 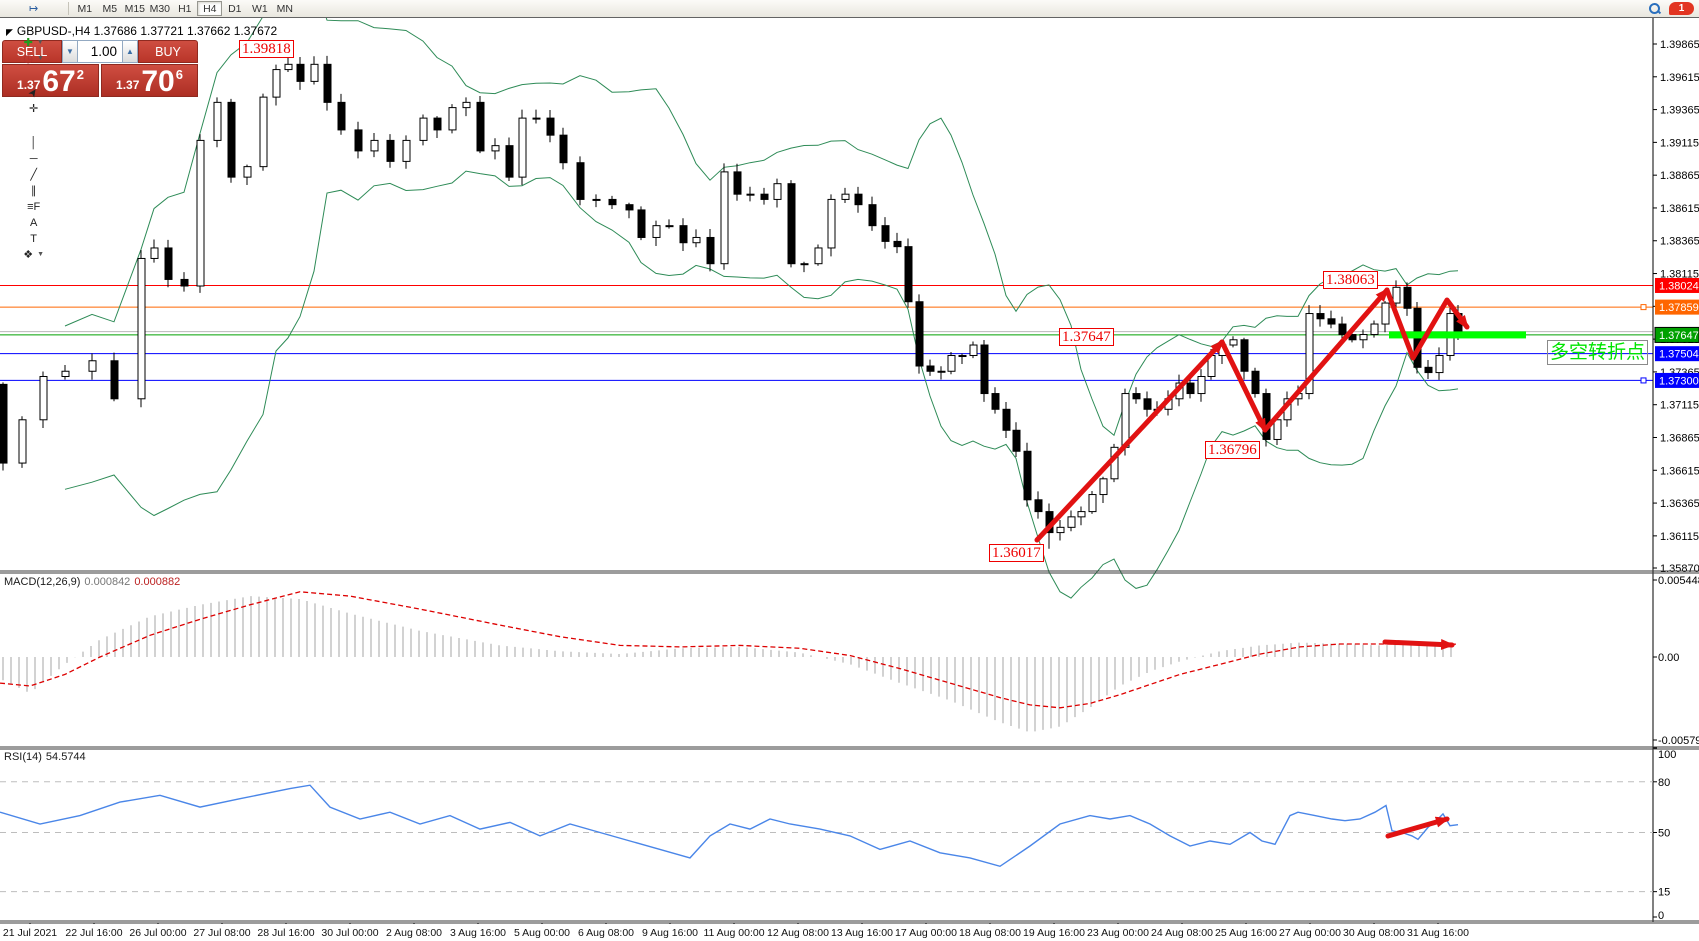 What do you see at coordinates (1679, 438) in the screenshot?
I see `svg-text: 1.36865` at bounding box center [1679, 438].